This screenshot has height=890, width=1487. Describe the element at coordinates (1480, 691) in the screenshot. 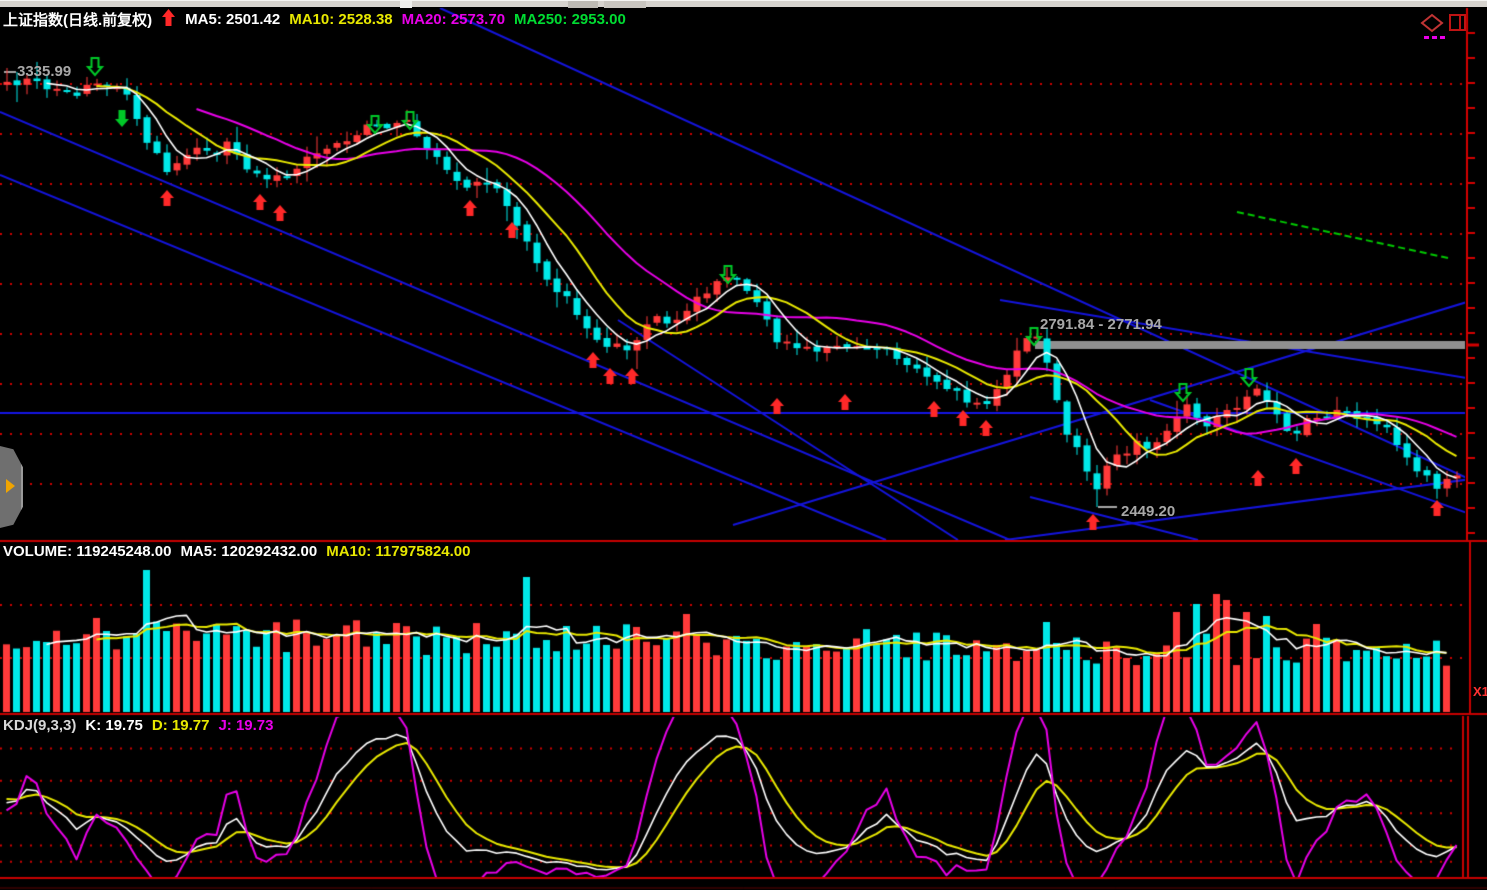

I see `pane-corner-label: X1` at that location.